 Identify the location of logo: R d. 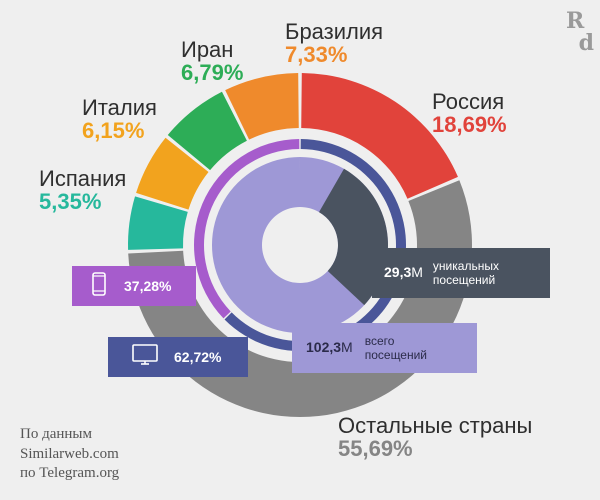
(580, 32).